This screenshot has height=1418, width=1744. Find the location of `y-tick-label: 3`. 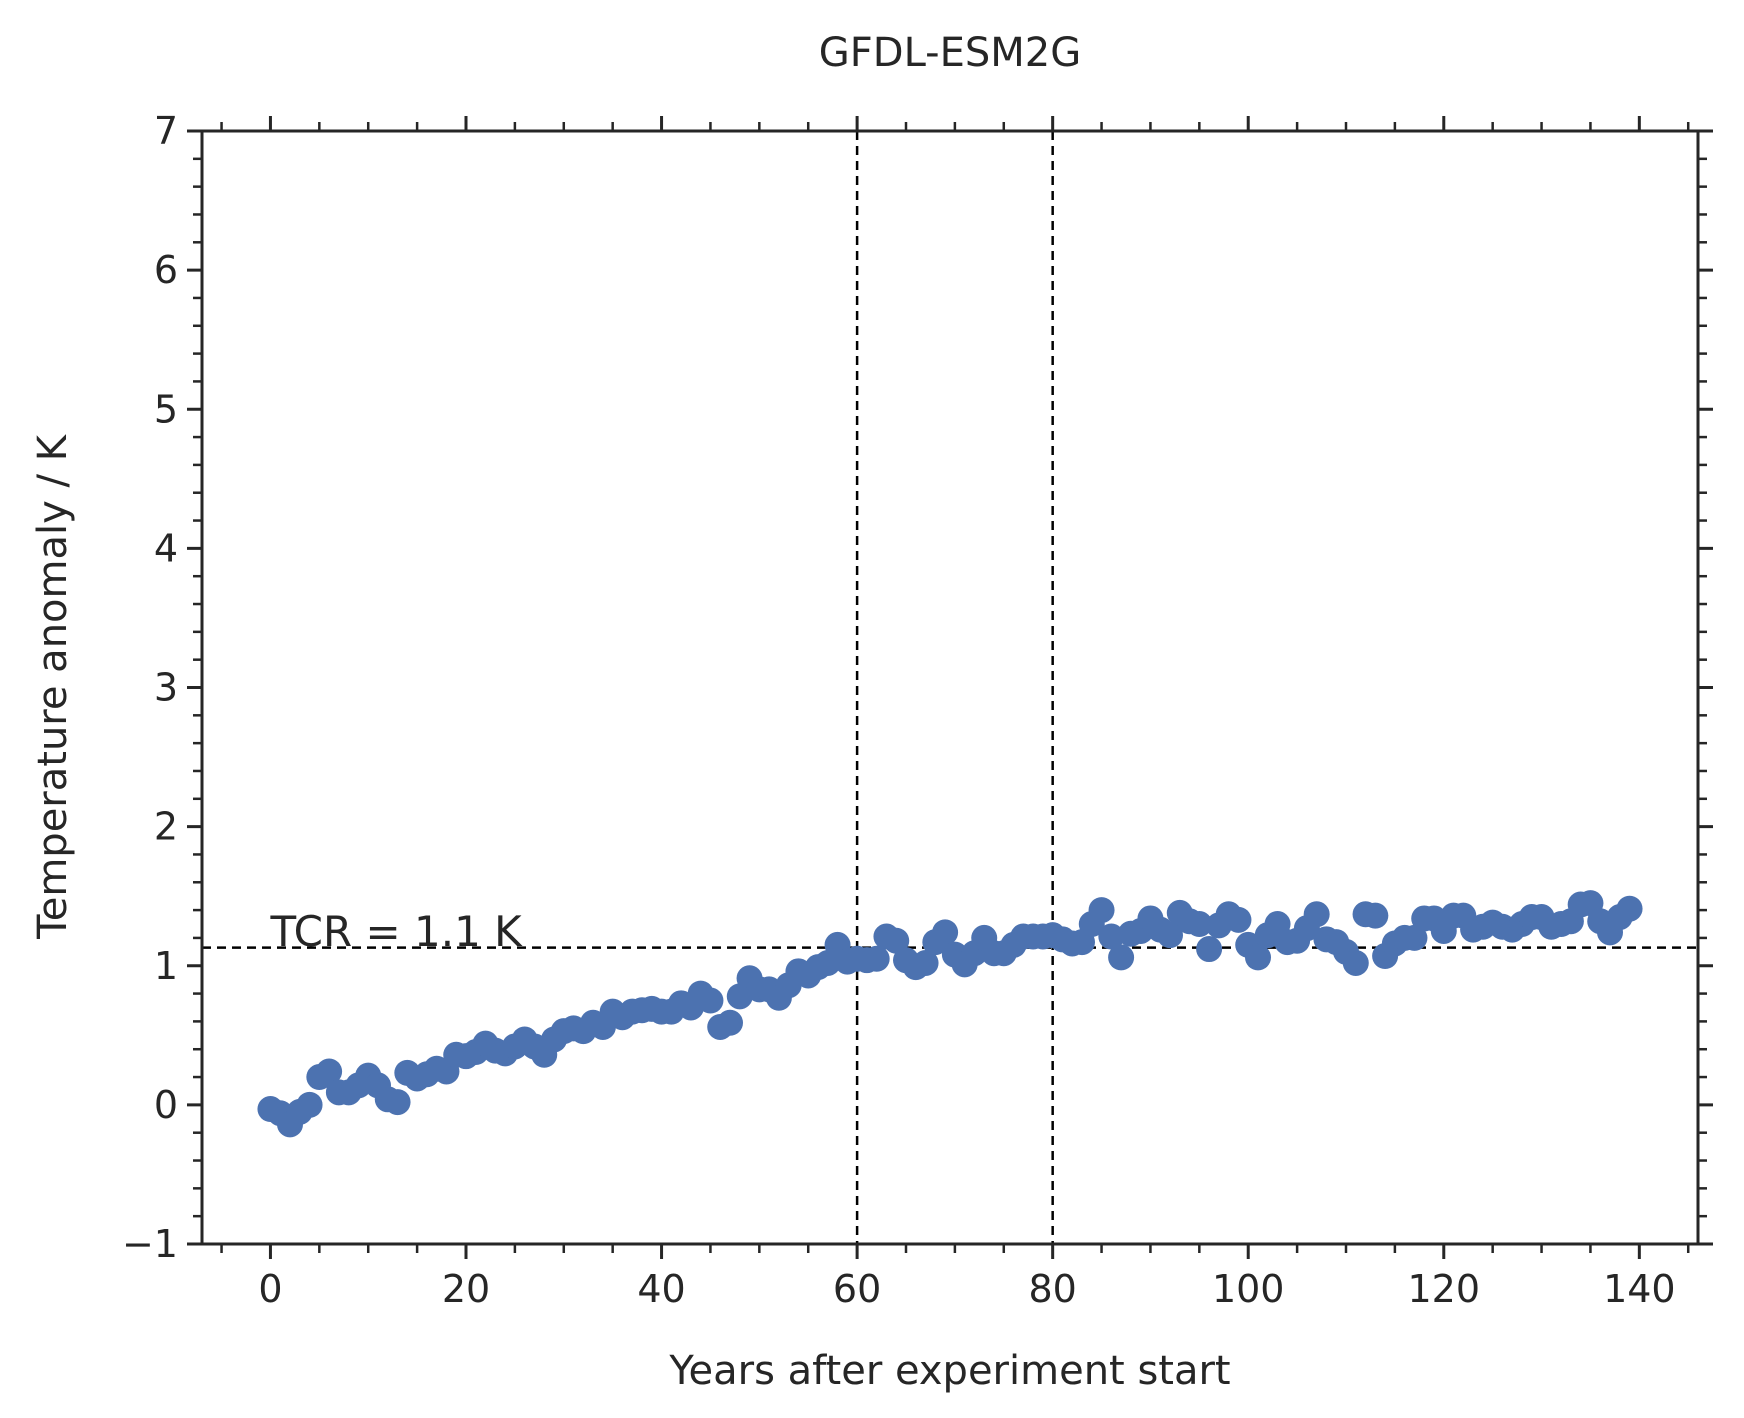

y-tick-label: 3 is located at coordinates (166, 688).